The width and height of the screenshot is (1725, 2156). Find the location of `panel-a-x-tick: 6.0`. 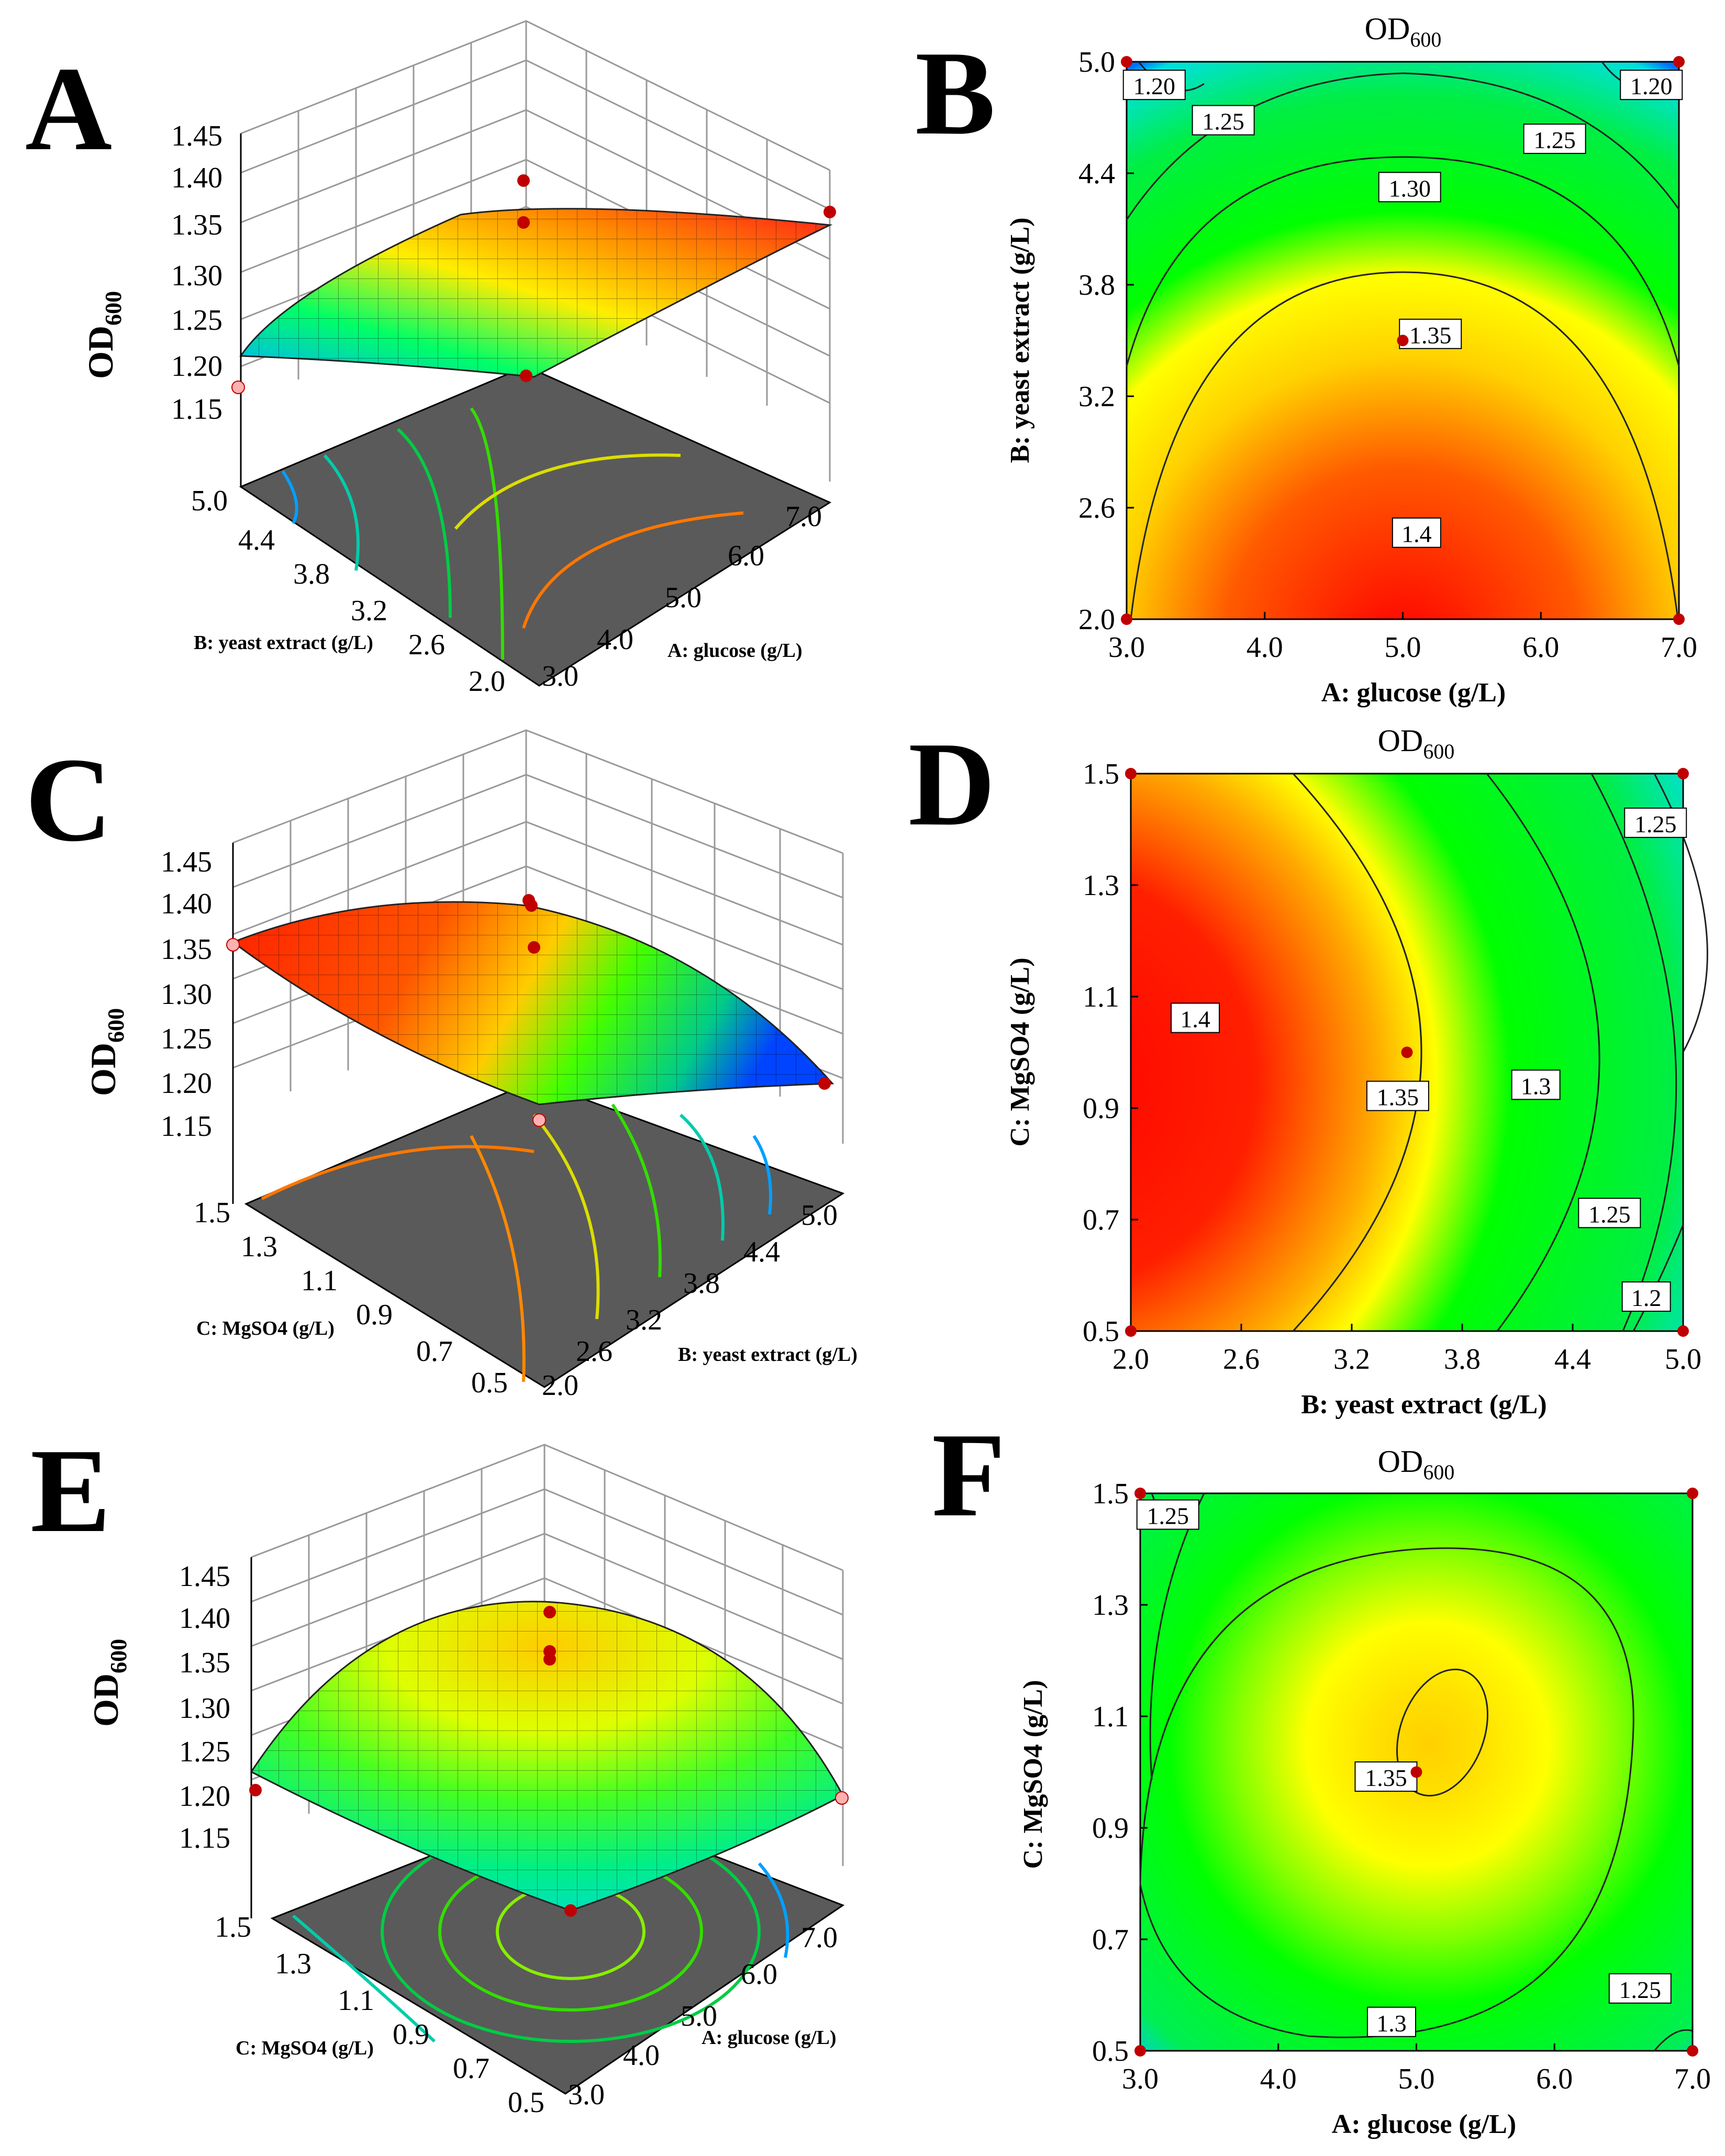

panel-a-x-tick: 6.0 is located at coordinates (746, 556).